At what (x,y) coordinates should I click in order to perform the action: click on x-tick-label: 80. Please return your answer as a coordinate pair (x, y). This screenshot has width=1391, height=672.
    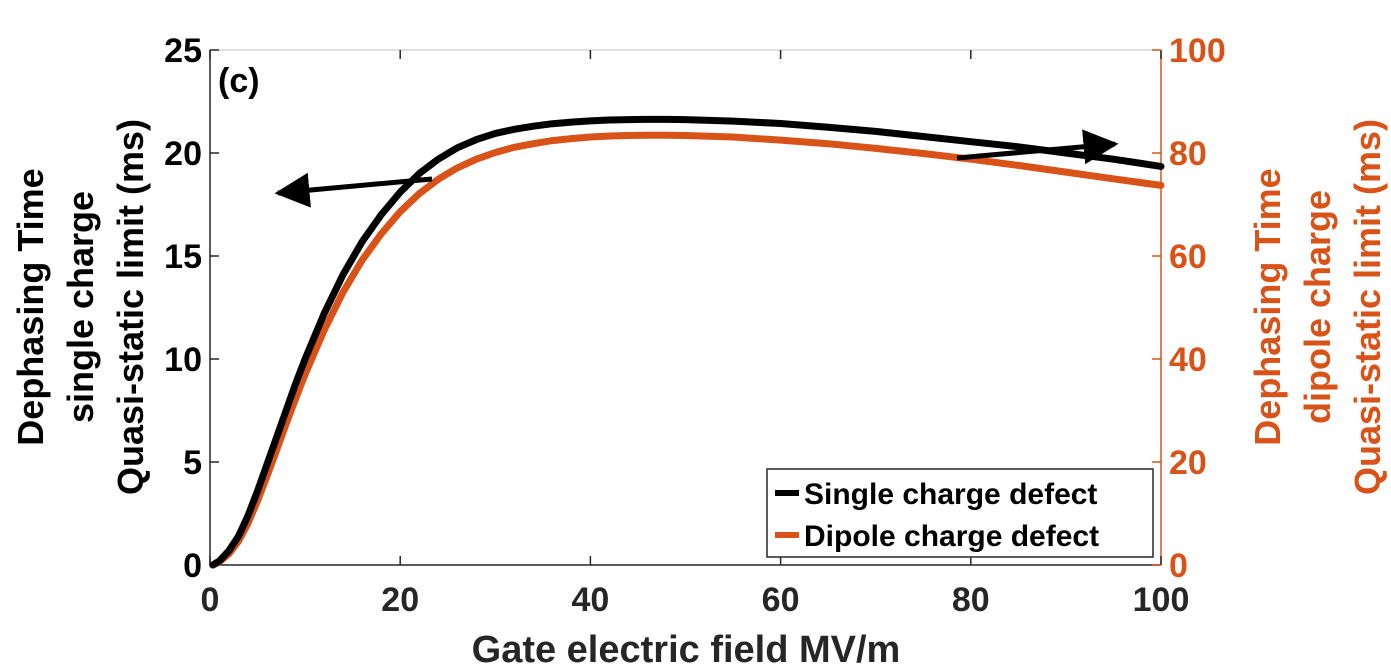
    Looking at the image, I should click on (971, 600).